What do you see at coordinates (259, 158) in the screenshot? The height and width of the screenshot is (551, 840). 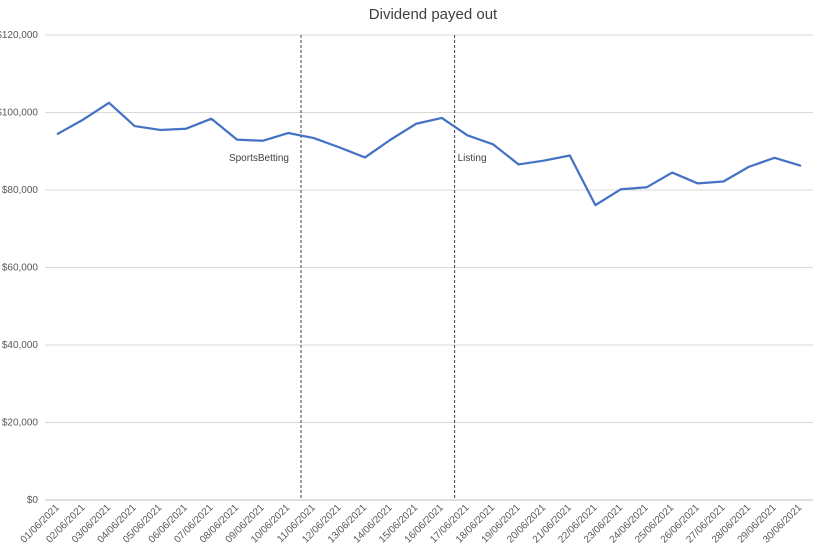 I see `annotation-label: SportsBetting` at bounding box center [259, 158].